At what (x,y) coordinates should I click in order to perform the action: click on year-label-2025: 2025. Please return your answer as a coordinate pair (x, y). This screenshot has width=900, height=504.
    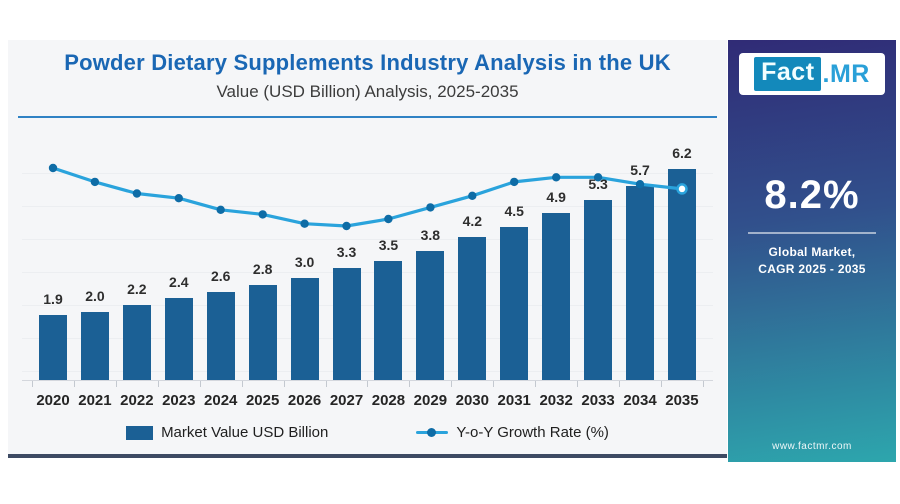
    Looking at the image, I should click on (262, 400).